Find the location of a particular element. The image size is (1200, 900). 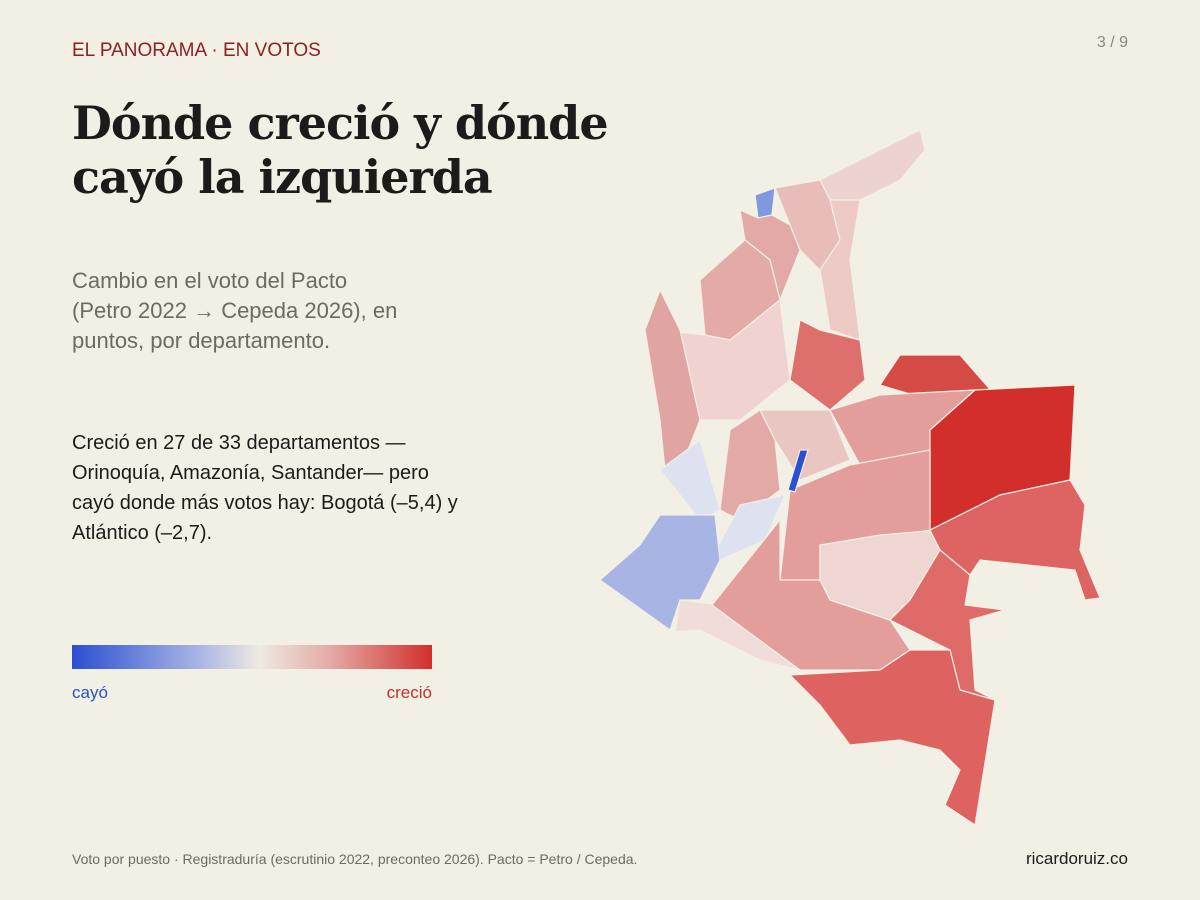

legend-gradient is located at coordinates (252, 657).